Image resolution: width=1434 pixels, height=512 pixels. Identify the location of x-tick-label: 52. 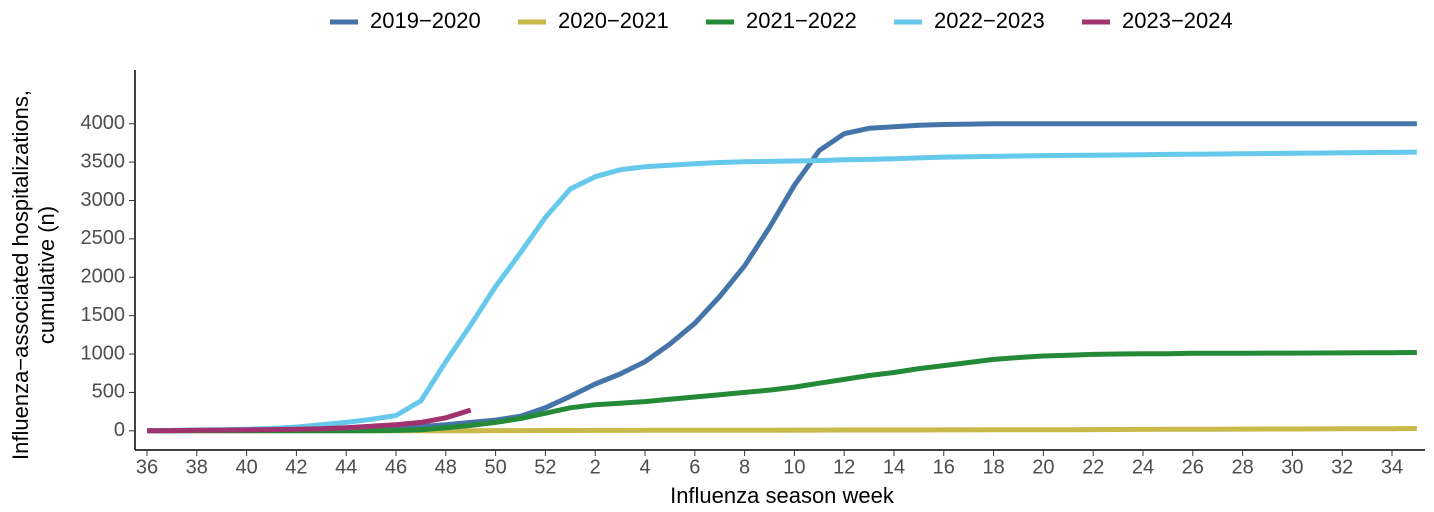
(545, 467).